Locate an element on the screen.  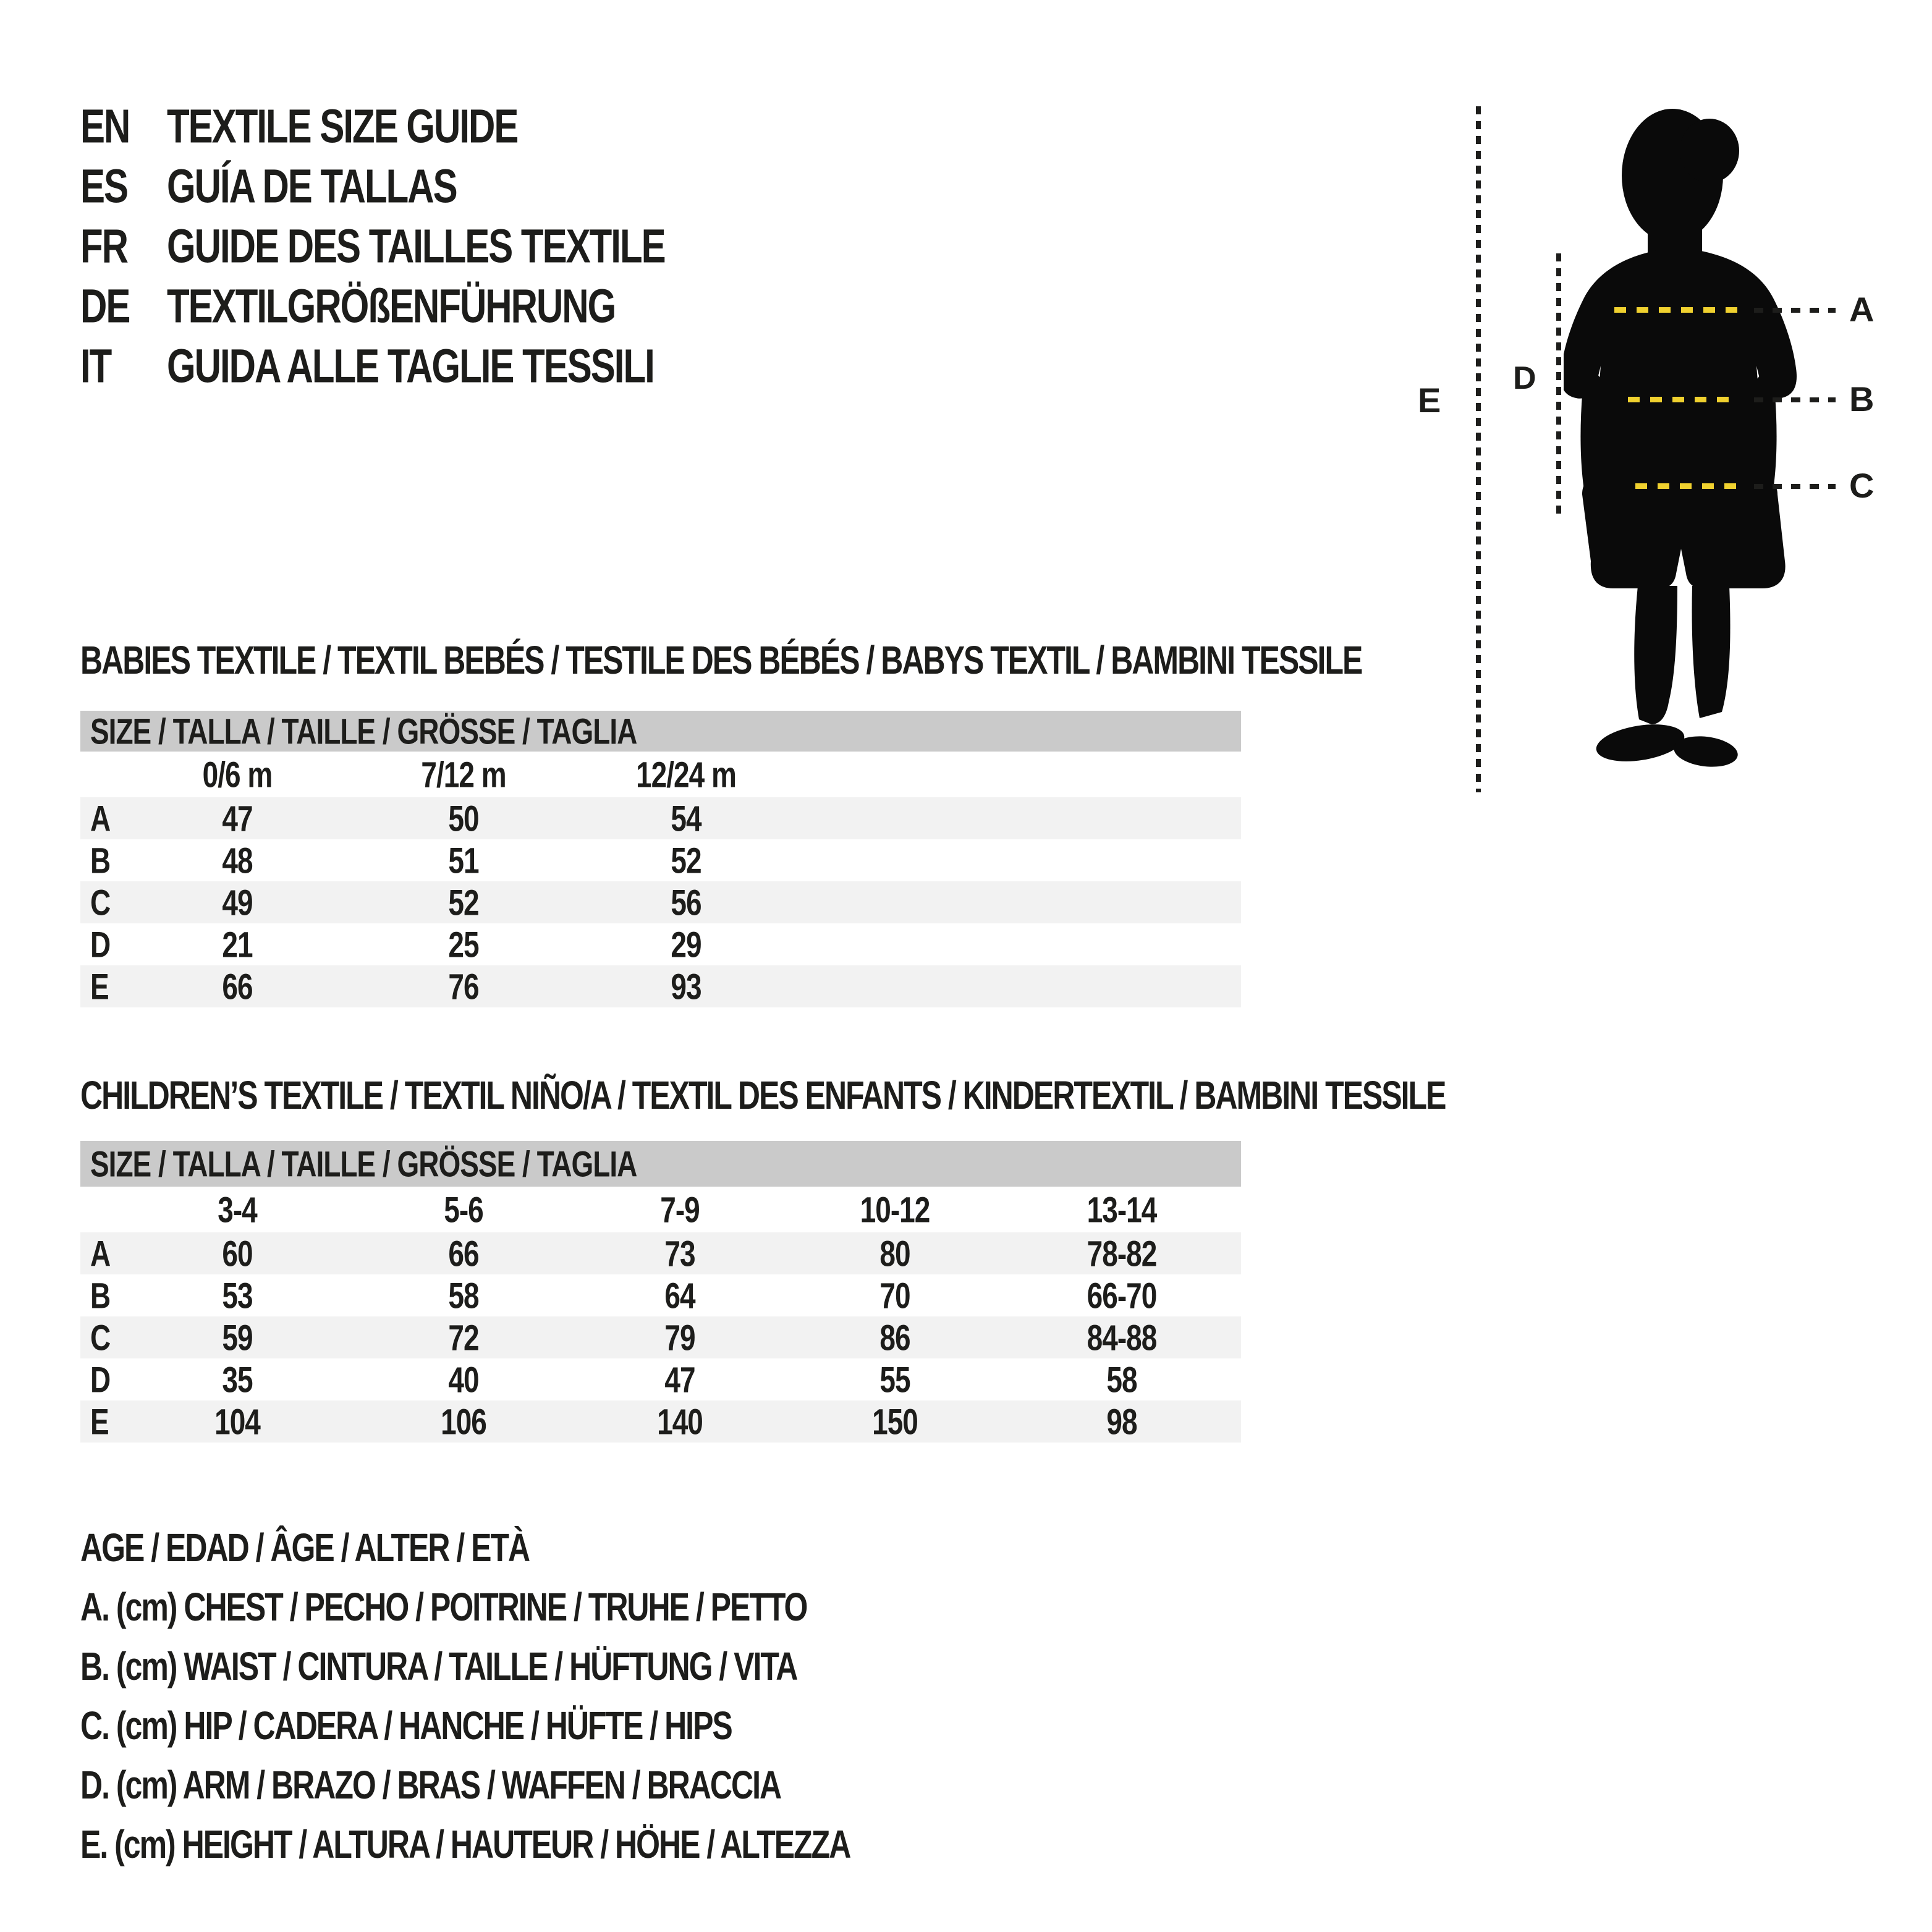
children-cell-E-4: 98 is located at coordinates (1121, 1421).